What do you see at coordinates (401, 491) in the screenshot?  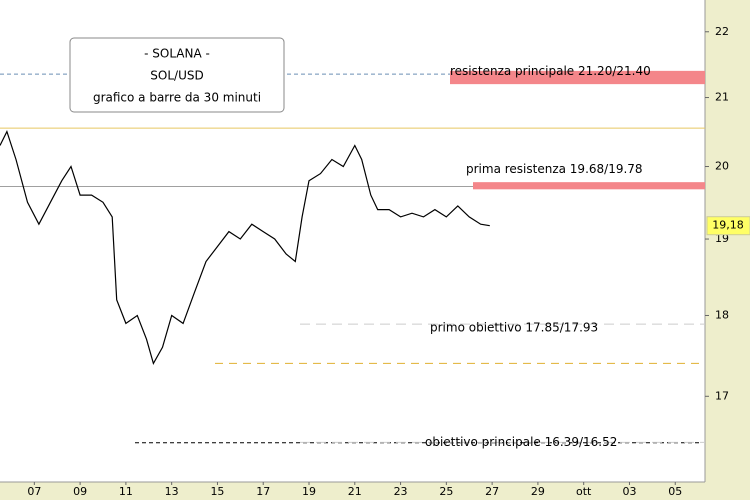 I see `x-tick-label: 23` at bounding box center [401, 491].